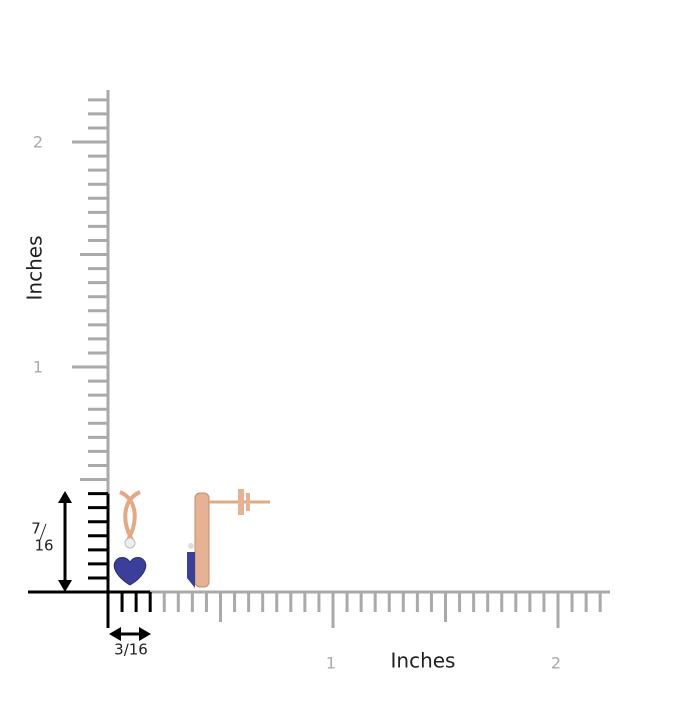 The width and height of the screenshot is (700, 704). I want to click on height-arrow, so click(65, 541).